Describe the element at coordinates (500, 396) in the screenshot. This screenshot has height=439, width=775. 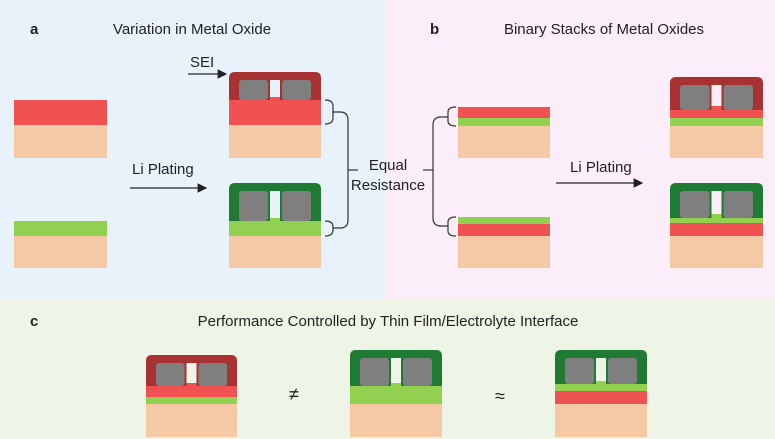
I see `symbol: ≈` at that location.